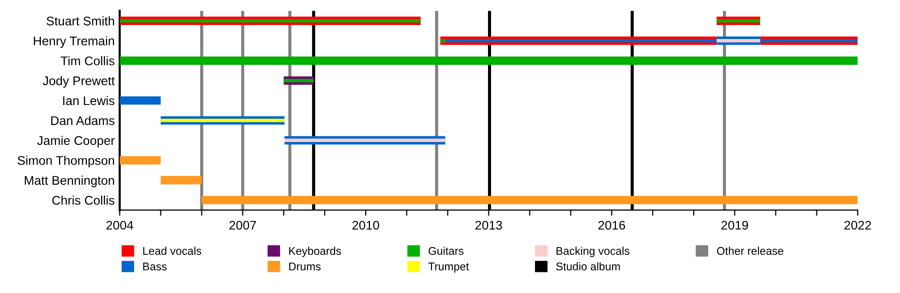  What do you see at coordinates (593, 252) in the screenshot?
I see `legend-label: Backing vocals` at bounding box center [593, 252].